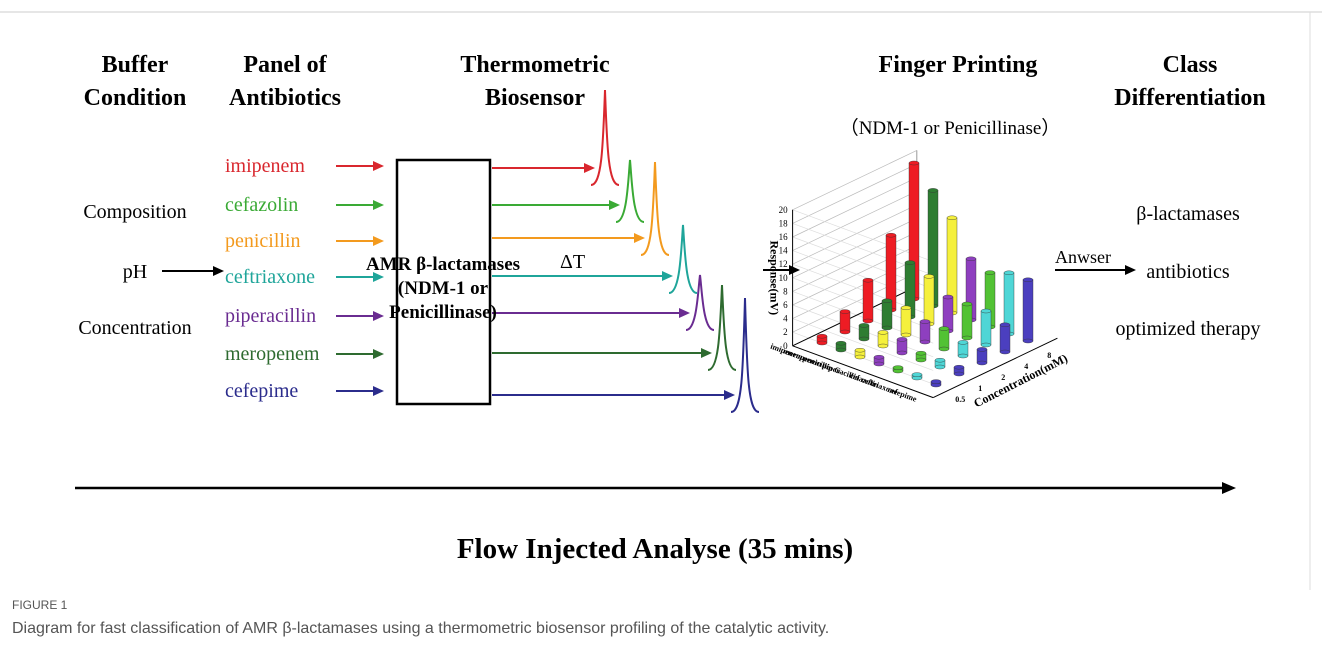 This screenshot has width=1322, height=649. What do you see at coordinates (960, 399) in the screenshot?
I see `x-tick-label: 0.5` at bounding box center [960, 399].